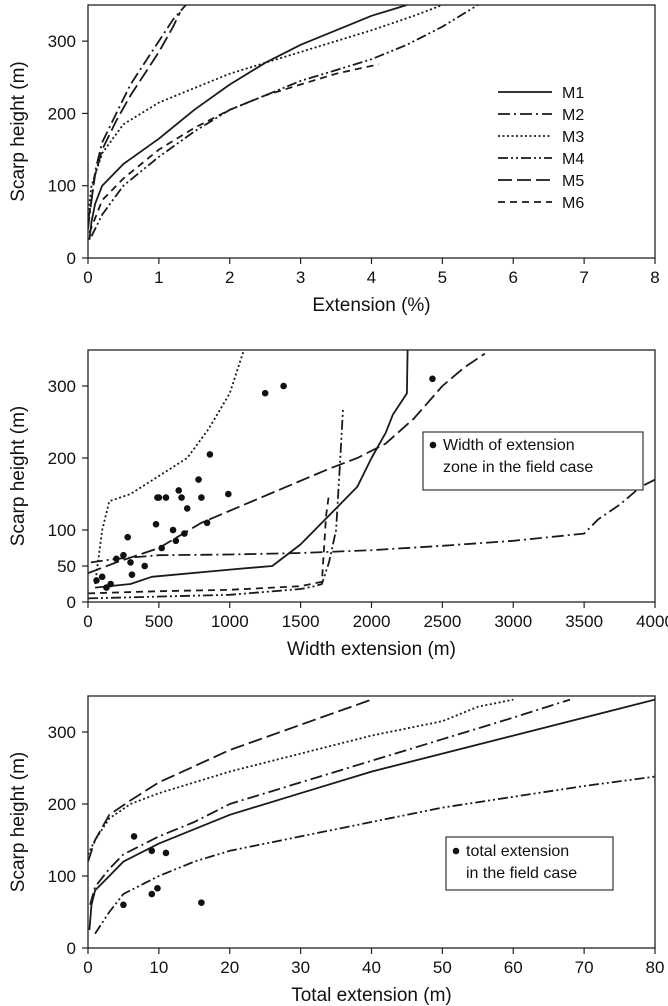 The width and height of the screenshot is (668, 1006). I want to click on x-tick-label: 5, so click(442, 277).